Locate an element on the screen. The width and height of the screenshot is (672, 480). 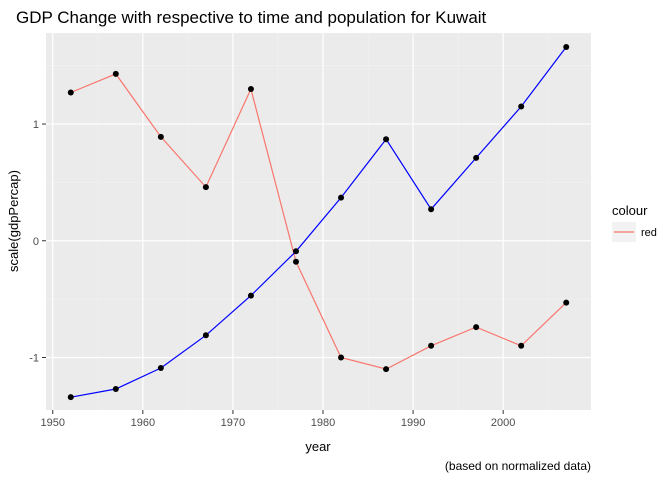
legend-title: colour is located at coordinates (630, 210).